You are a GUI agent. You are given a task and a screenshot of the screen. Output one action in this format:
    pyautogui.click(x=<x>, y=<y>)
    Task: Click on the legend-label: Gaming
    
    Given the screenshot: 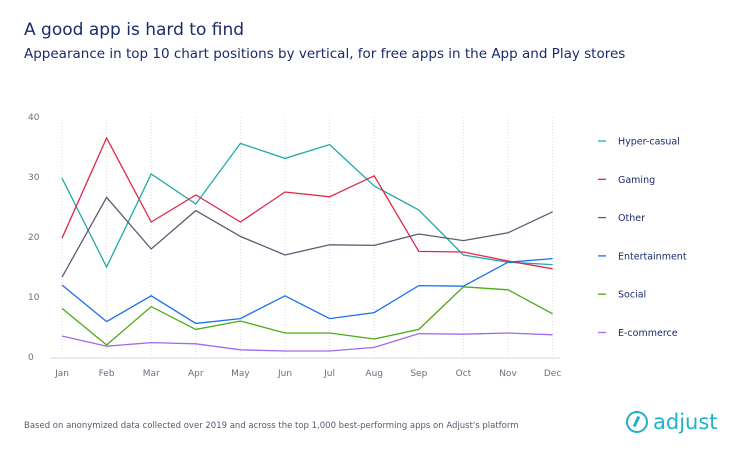 What is the action you would take?
    pyautogui.click(x=636, y=180)
    